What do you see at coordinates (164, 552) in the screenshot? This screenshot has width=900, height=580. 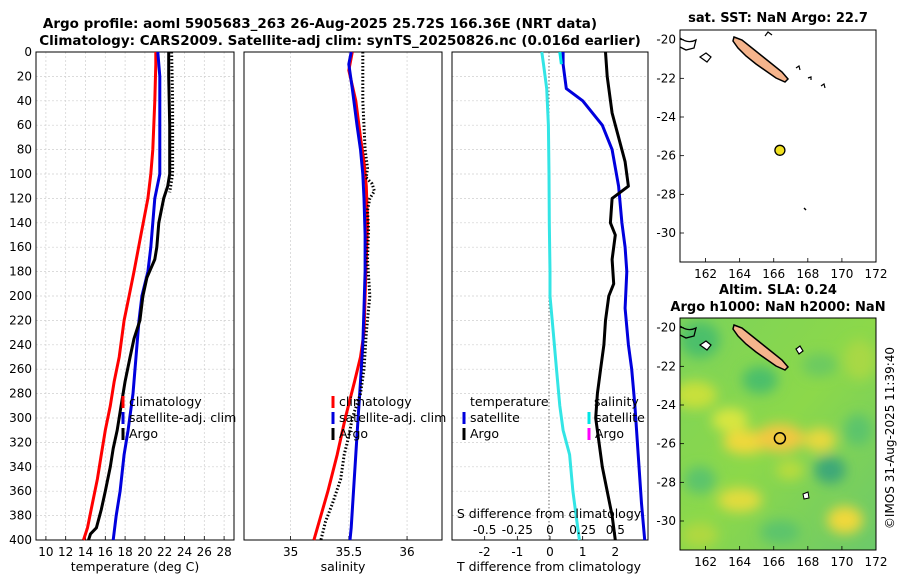 I see `x-tick-label: 22` at bounding box center [164, 552].